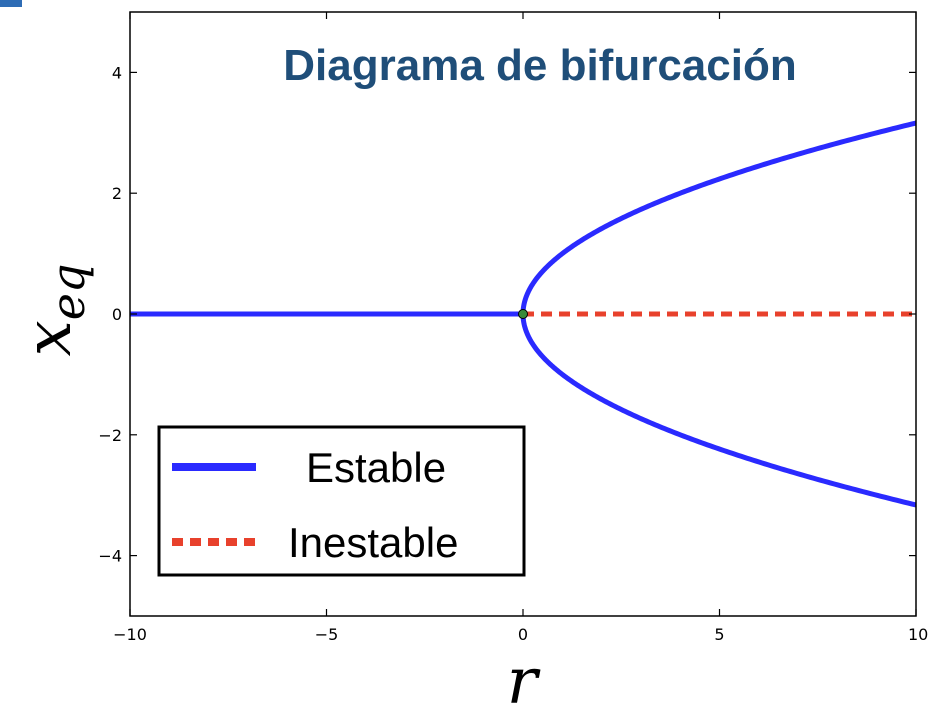 This screenshot has width=936, height=722. I want to click on y-tick-label: −4, so click(110, 556).